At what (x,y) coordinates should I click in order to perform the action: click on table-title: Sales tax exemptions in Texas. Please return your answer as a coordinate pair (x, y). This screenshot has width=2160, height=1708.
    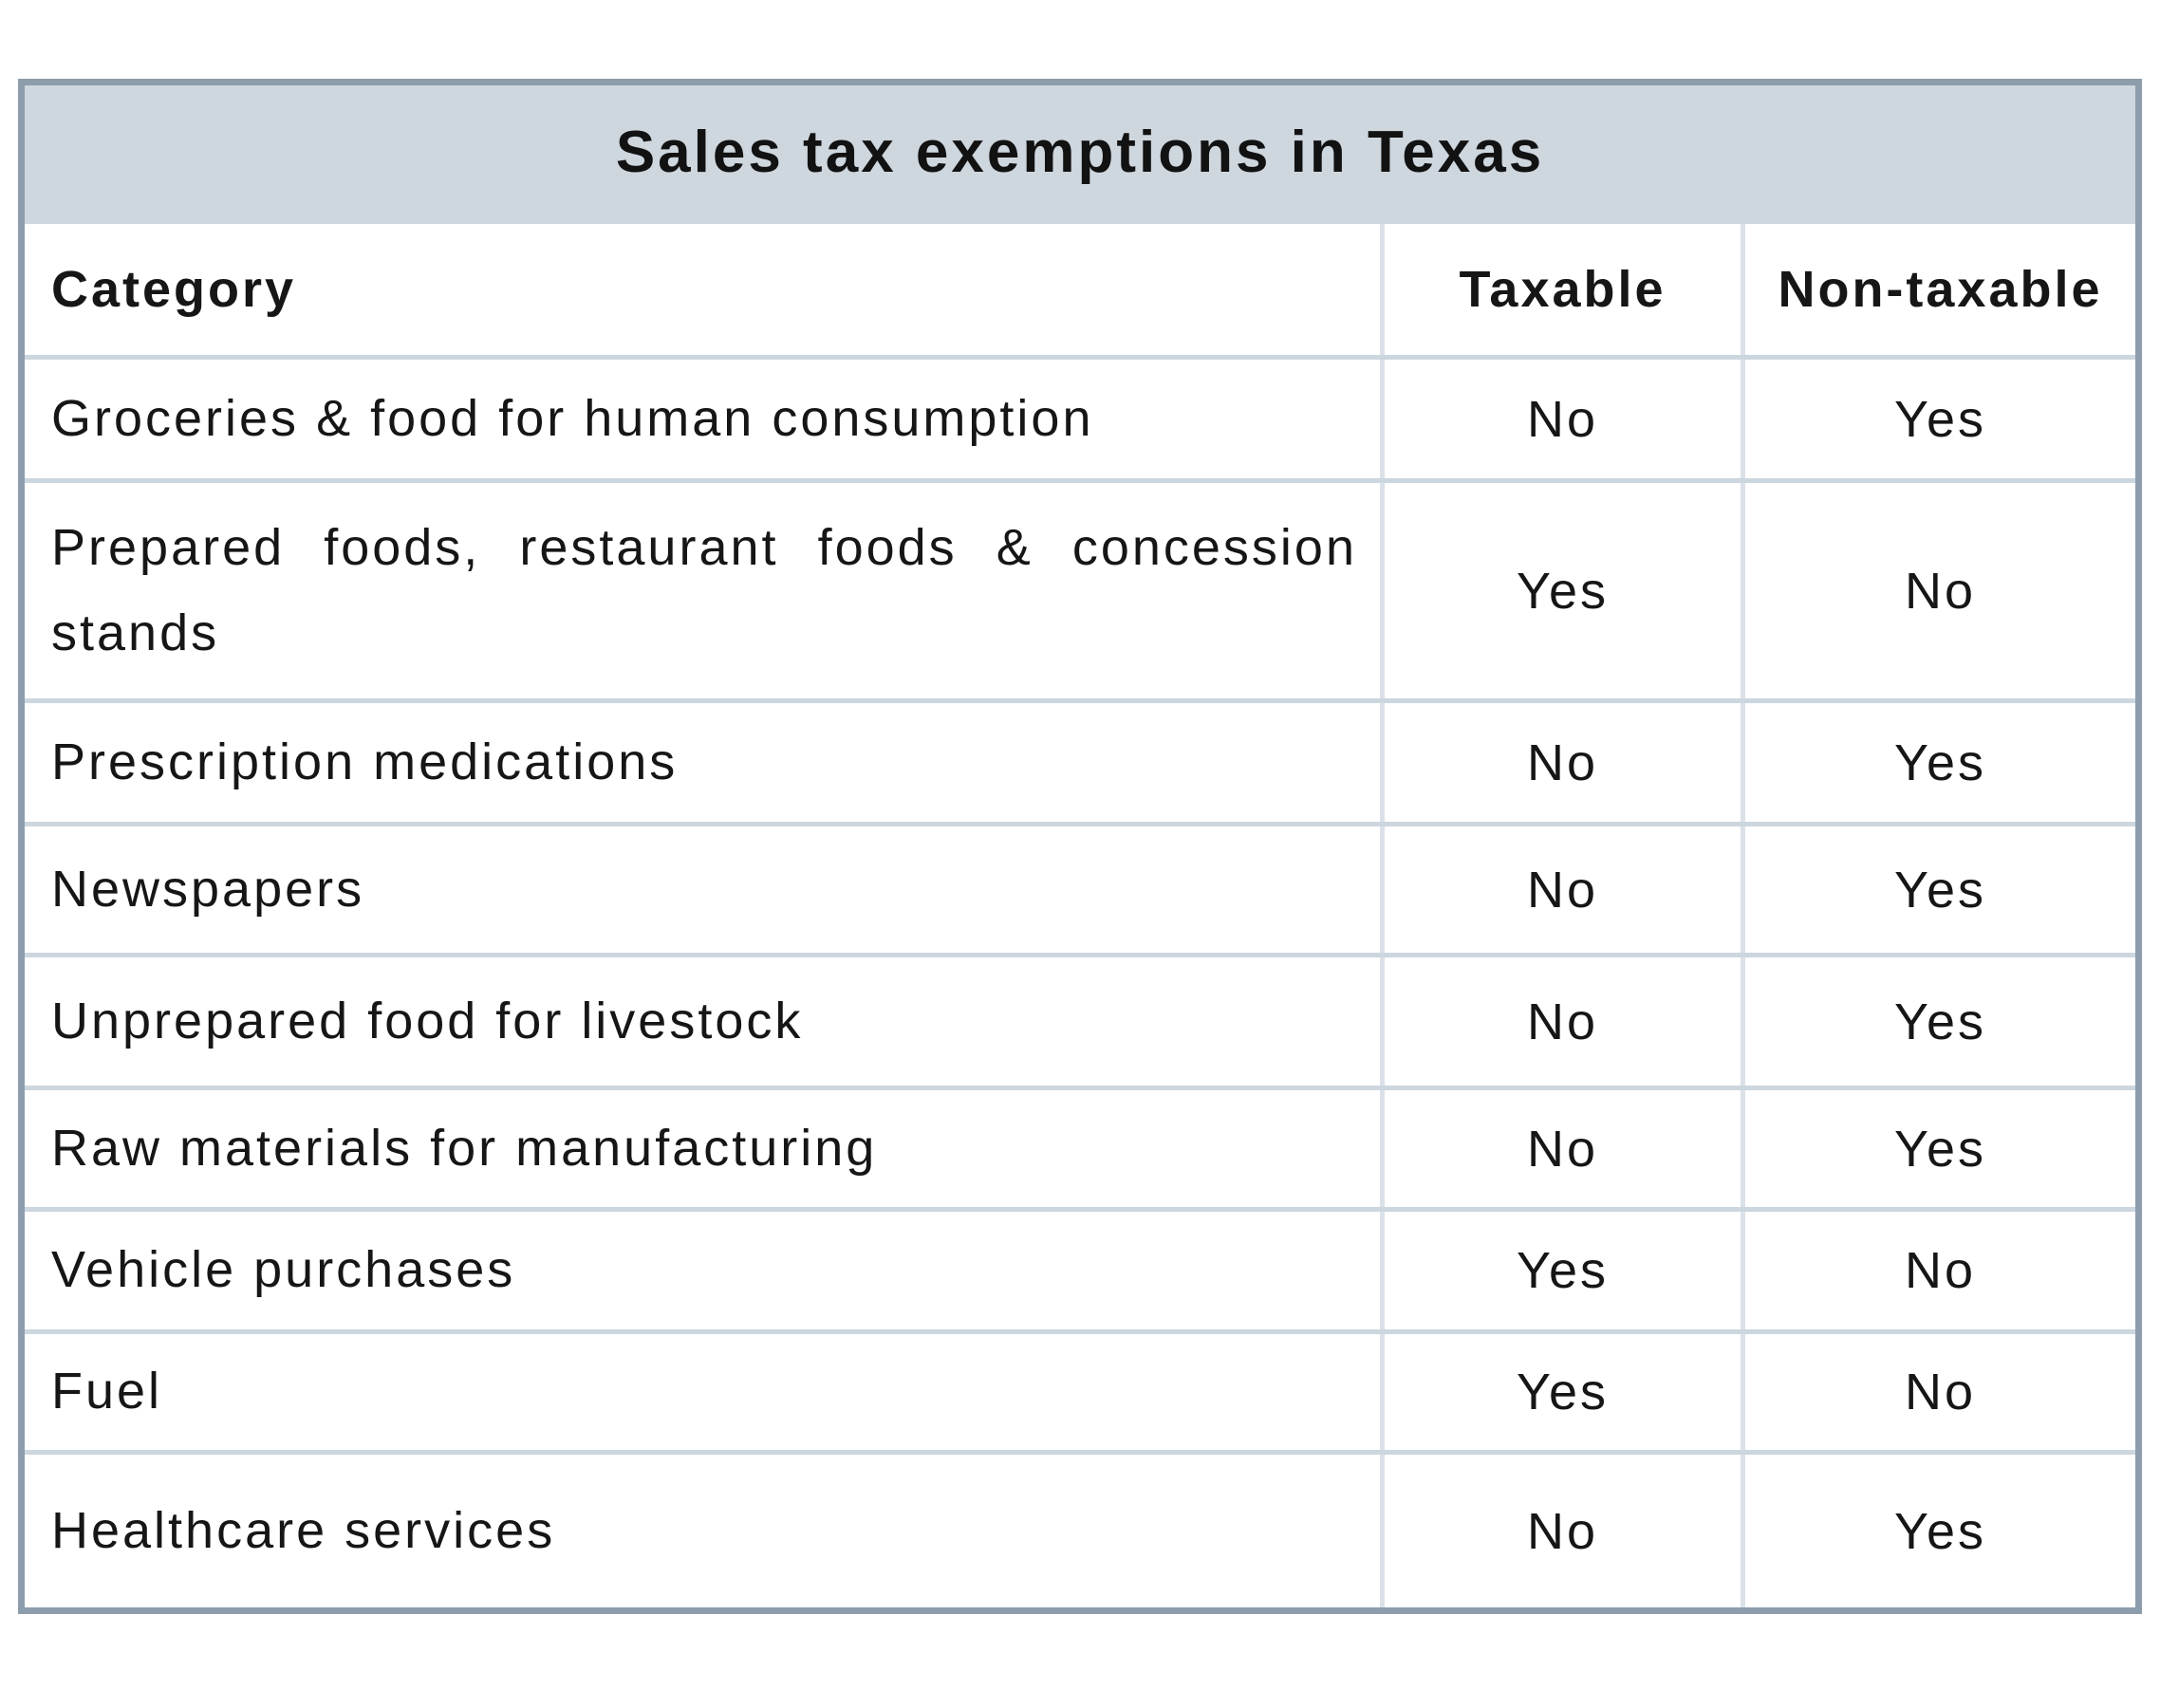
    Looking at the image, I should click on (1080, 152).